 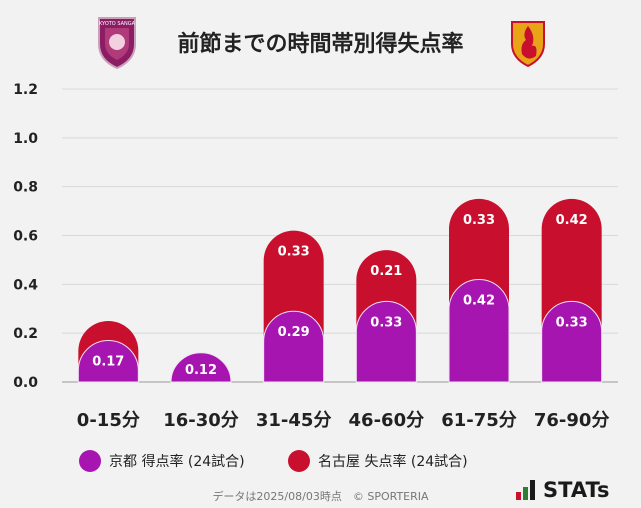 I want to click on data-label-kyoto: 0.42, so click(x=479, y=300).